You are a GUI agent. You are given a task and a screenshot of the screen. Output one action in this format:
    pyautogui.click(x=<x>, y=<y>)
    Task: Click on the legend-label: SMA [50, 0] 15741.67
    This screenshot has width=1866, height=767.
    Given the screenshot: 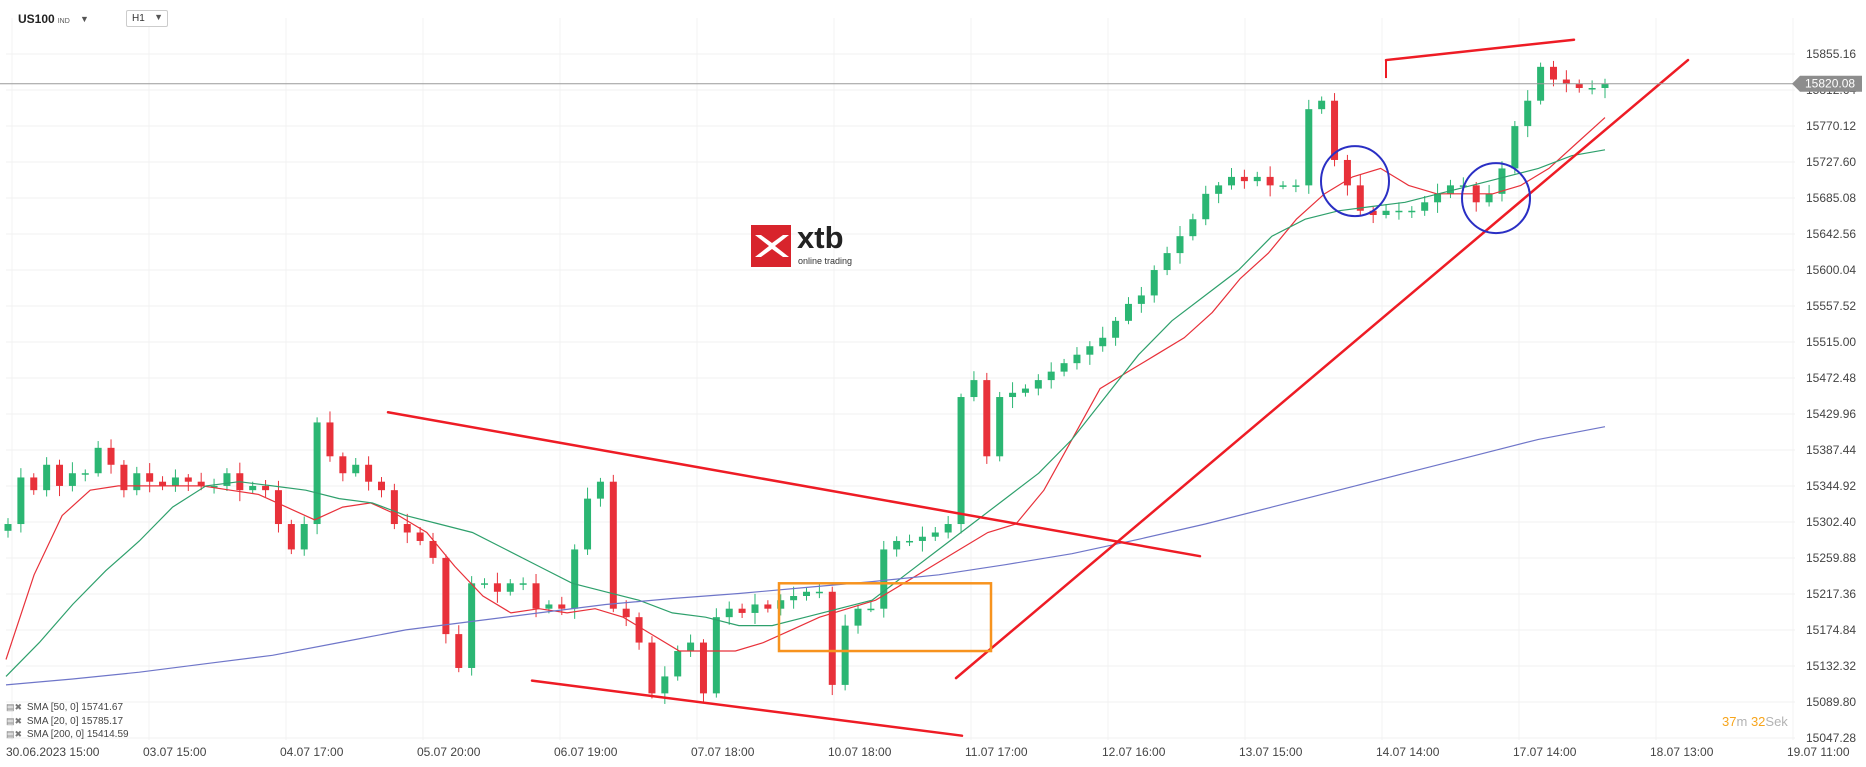 What is the action you would take?
    pyautogui.click(x=75, y=707)
    